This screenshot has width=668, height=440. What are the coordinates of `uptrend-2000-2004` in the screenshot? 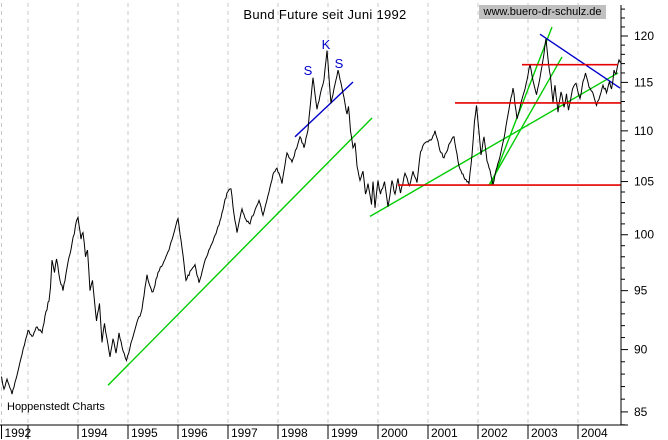 It's located at (494, 144).